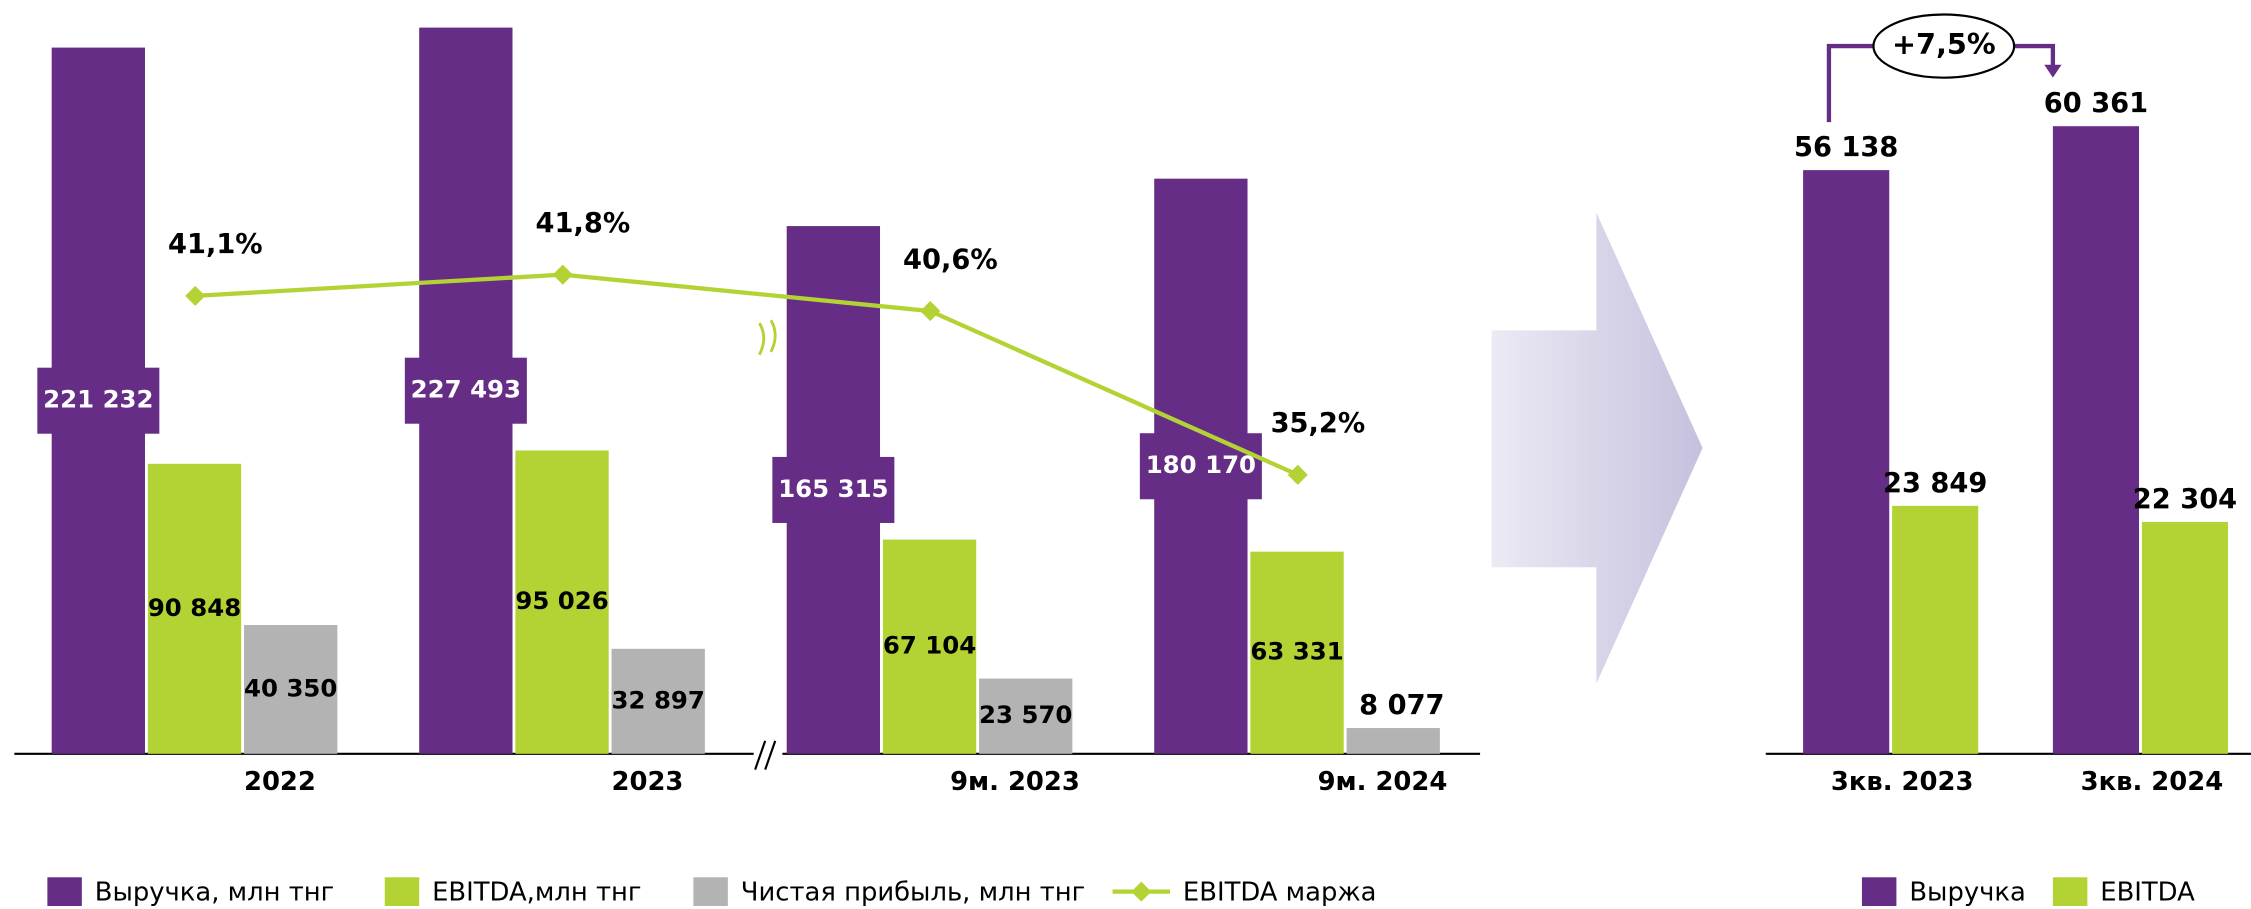 The image size is (2251, 909). I want to click on data-label: 40,6%, so click(950, 259).